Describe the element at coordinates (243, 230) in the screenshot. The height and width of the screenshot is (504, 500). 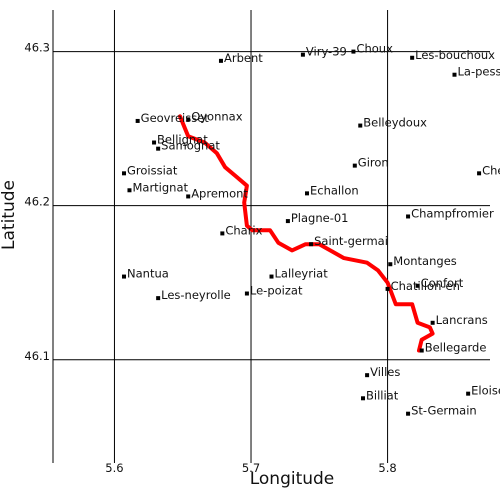
I see `place-label: Charix` at that location.